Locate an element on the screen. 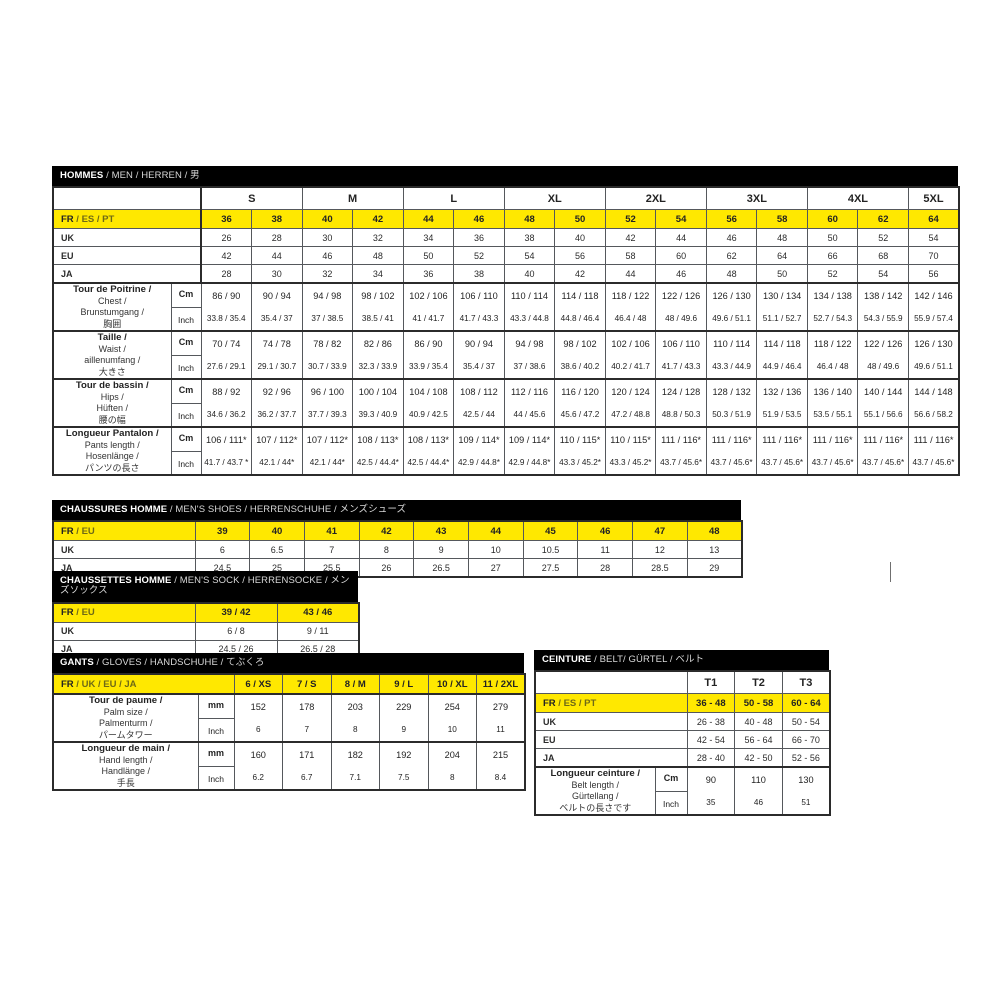 The image size is (1005, 1005). men-measurement-sub-1: aillenumfang / is located at coordinates (112, 360).